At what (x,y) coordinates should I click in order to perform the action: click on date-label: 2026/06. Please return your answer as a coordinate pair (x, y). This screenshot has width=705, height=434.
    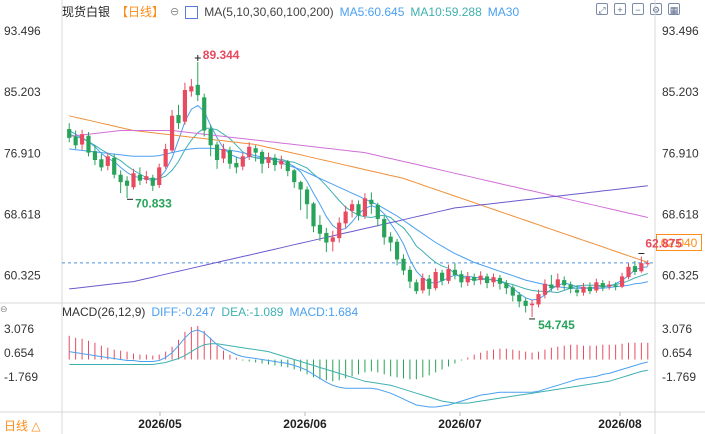
    Looking at the image, I should click on (305, 424).